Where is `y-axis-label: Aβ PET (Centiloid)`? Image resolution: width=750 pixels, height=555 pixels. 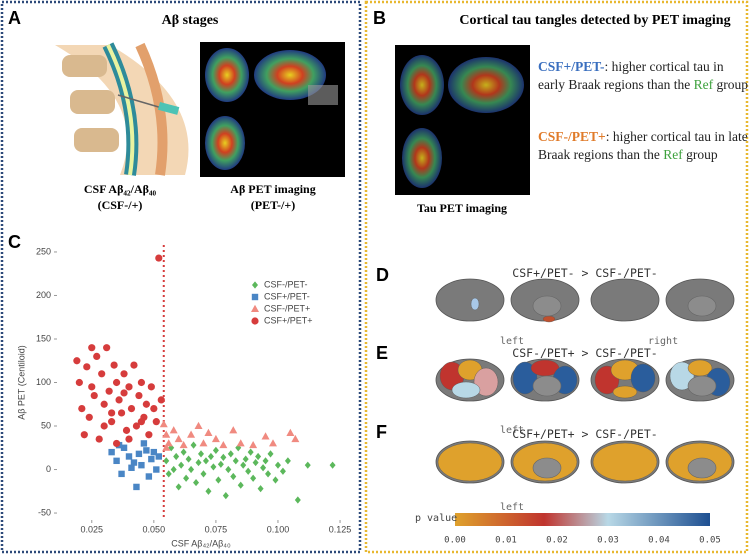 y-axis-label: Aβ PET (Centiloid) is located at coordinates (21, 382).